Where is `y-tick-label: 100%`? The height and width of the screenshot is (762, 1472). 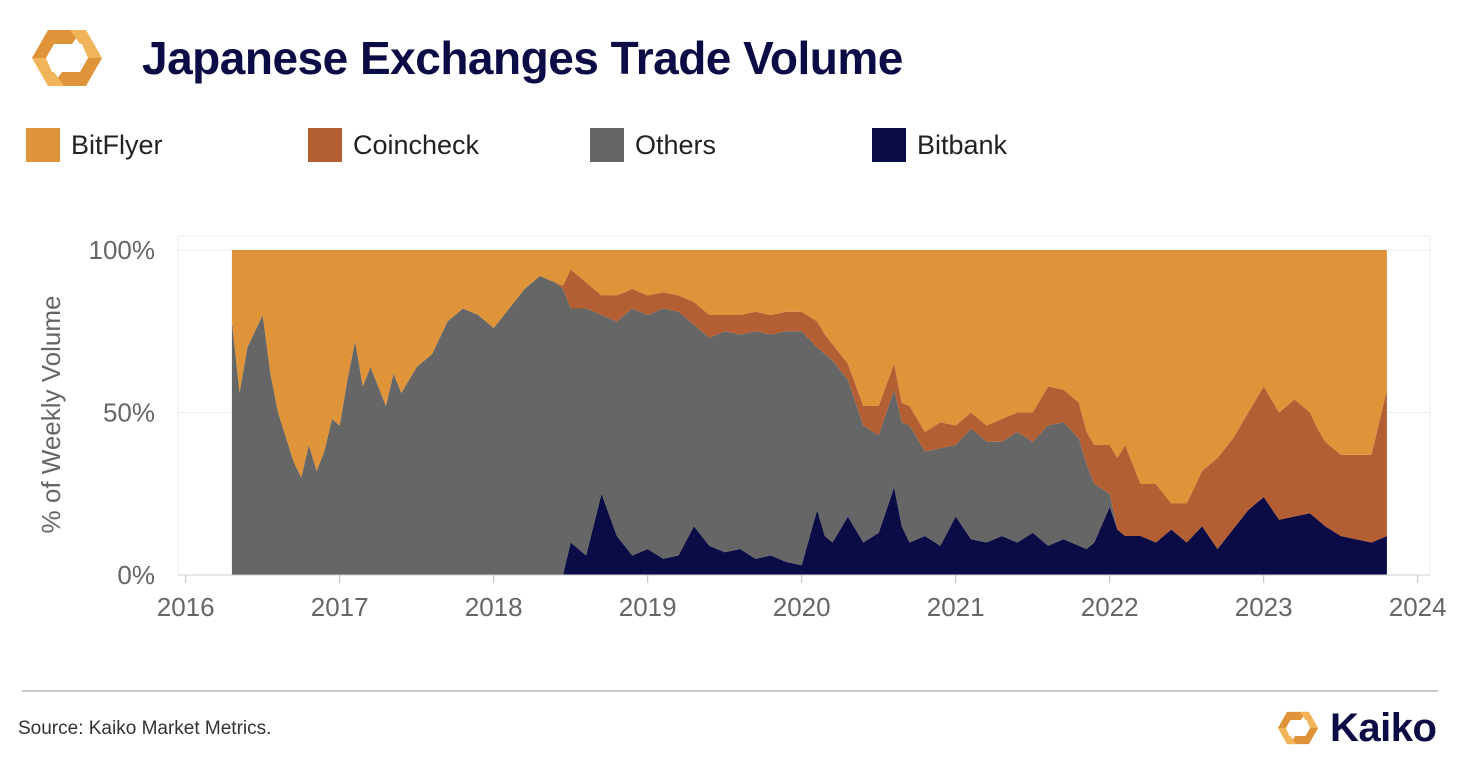 y-tick-label: 100% is located at coordinates (122, 250).